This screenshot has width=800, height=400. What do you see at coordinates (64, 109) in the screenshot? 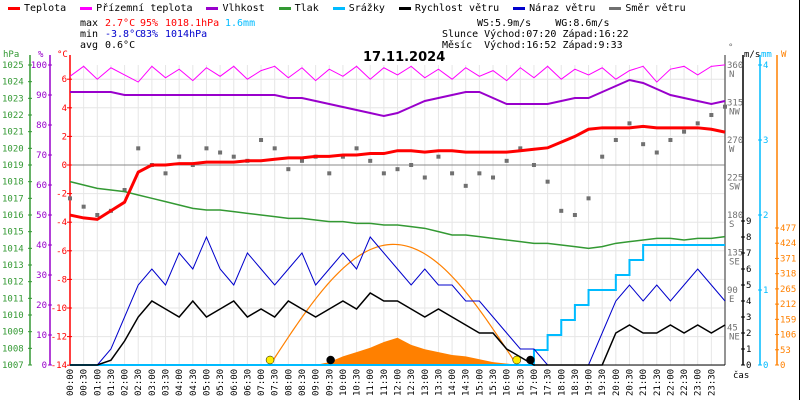
I see `temp-tick-label: 4` at bounding box center [64, 109].